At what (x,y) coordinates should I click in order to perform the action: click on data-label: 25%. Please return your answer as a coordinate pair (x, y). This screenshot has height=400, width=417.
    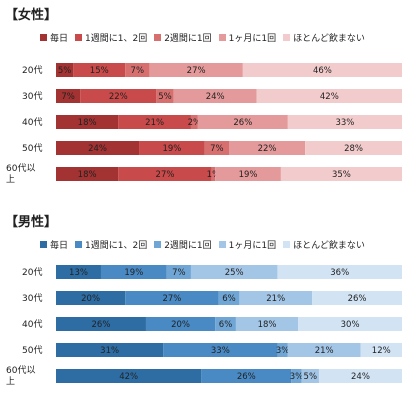
    Looking at the image, I should click on (234, 273).